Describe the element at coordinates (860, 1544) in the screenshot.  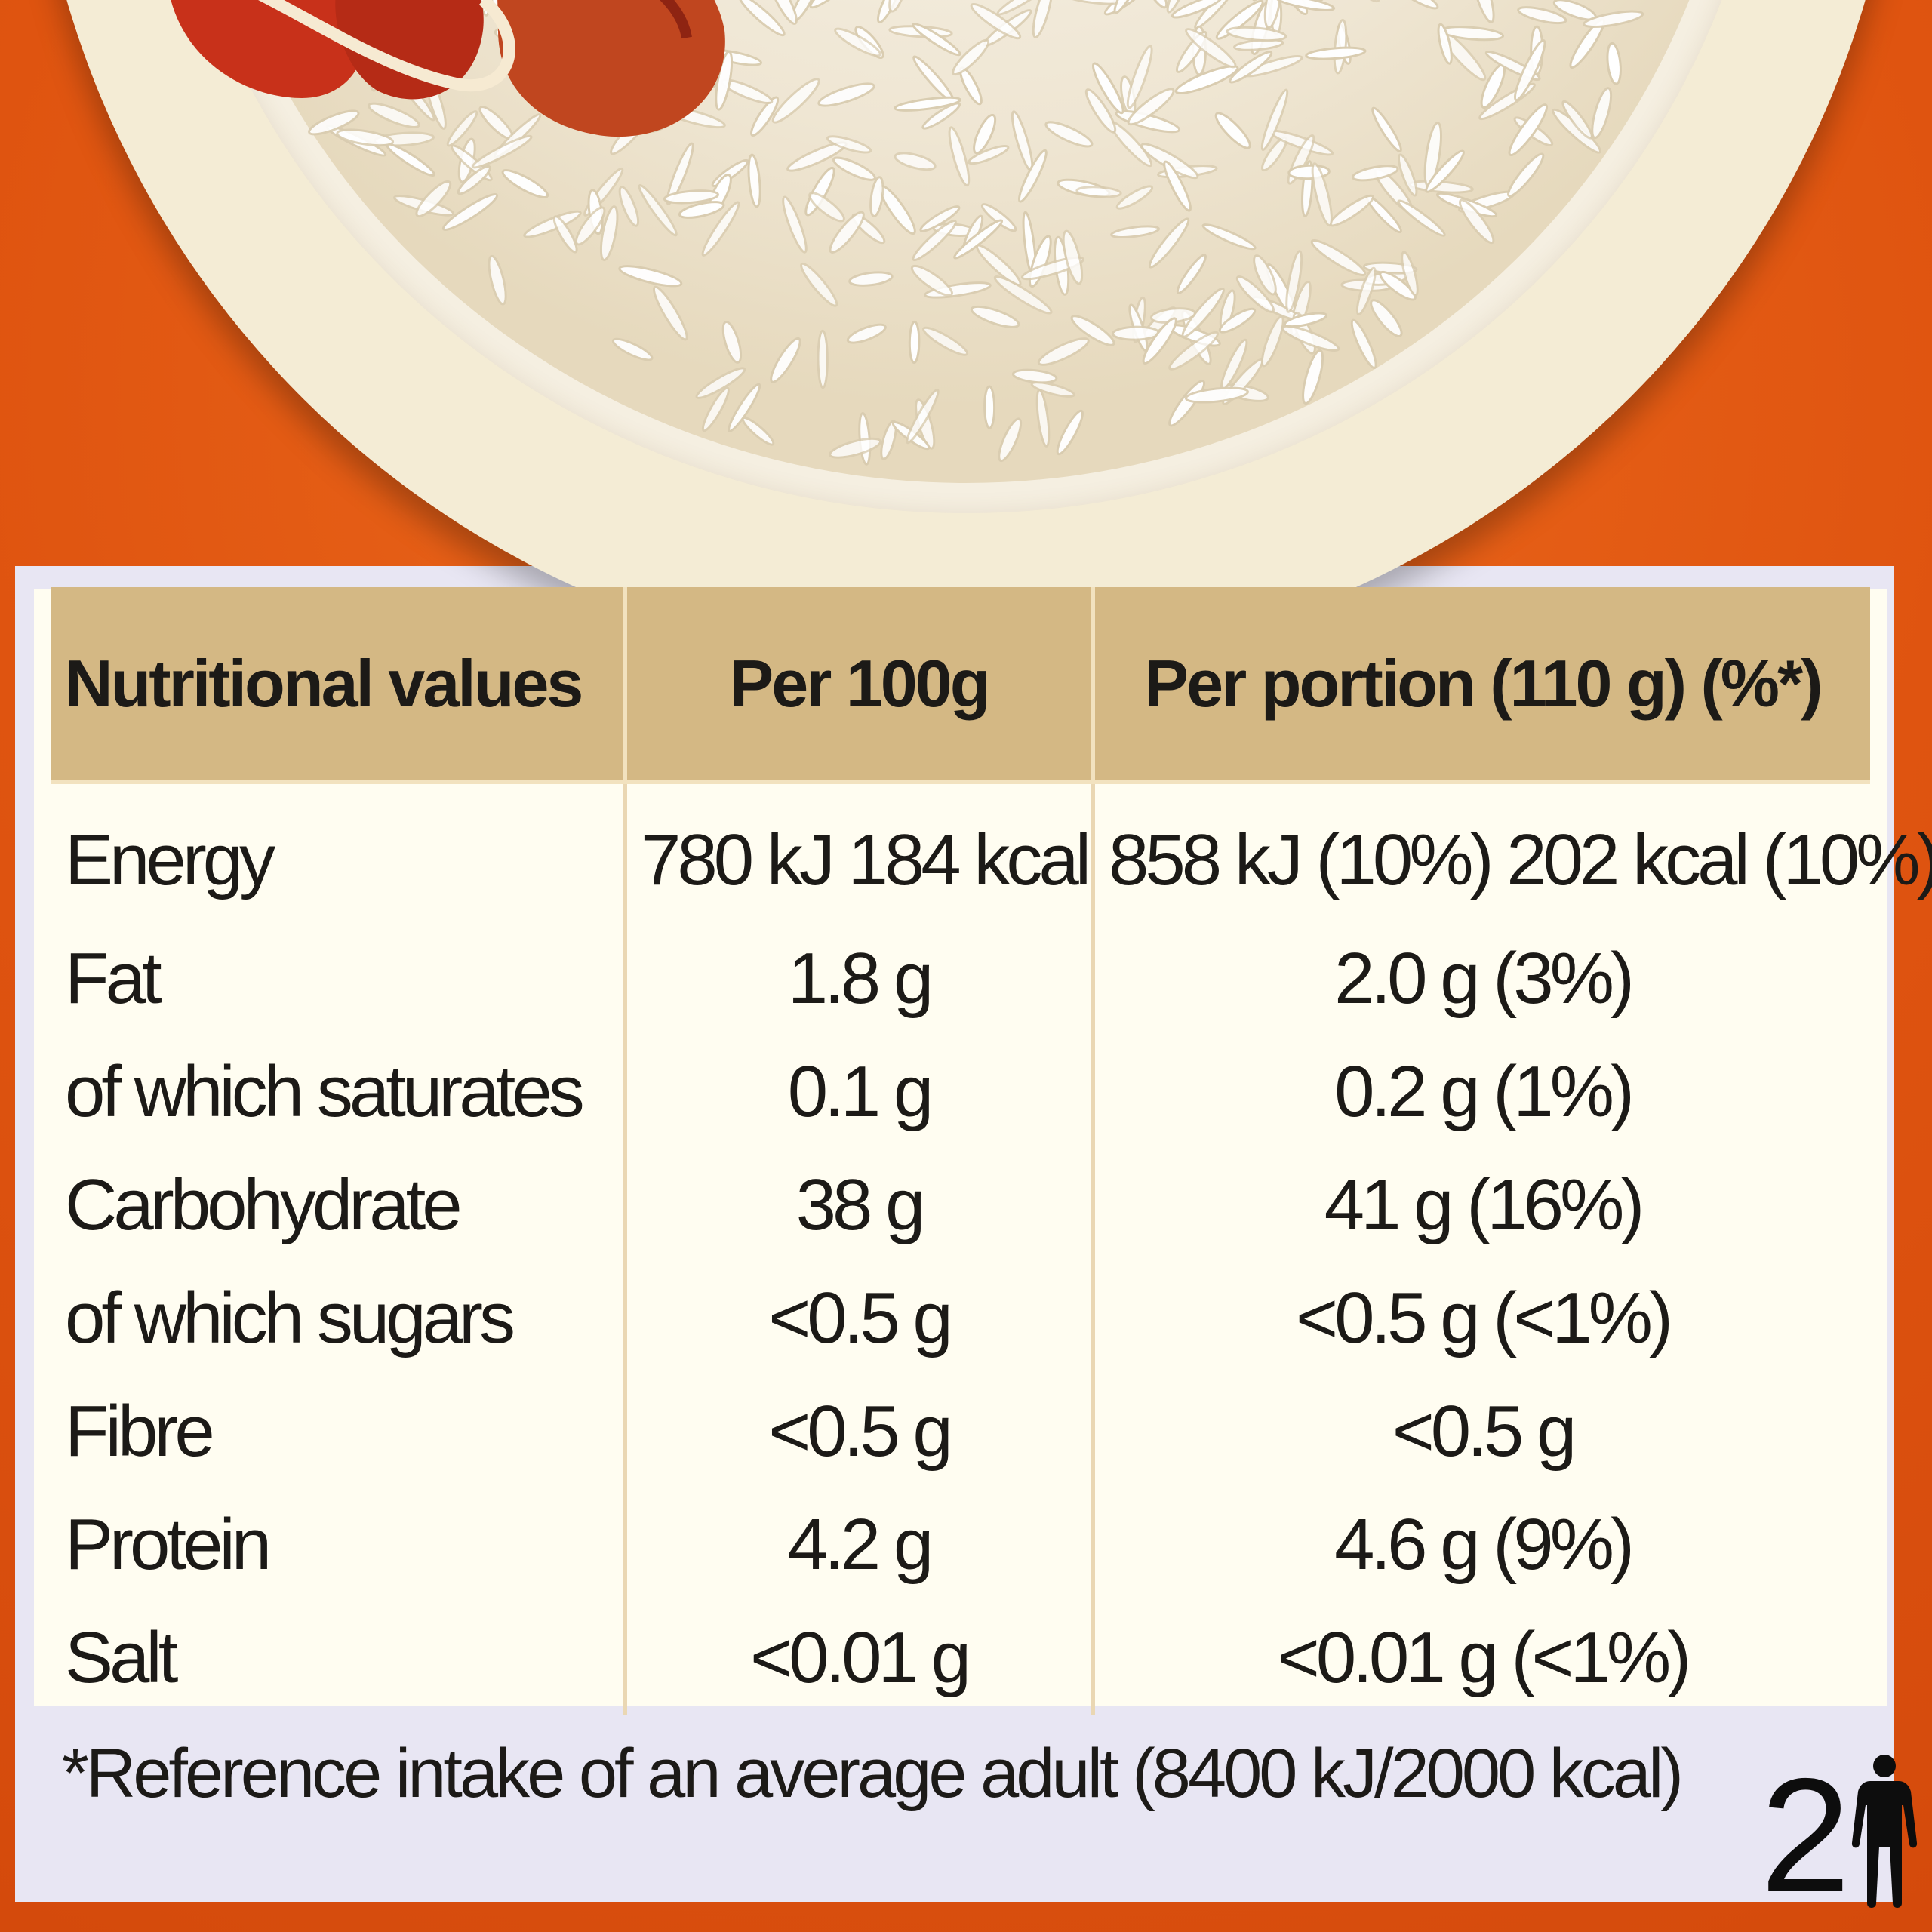
I see `per-100g-value: 4.2 g` at that location.